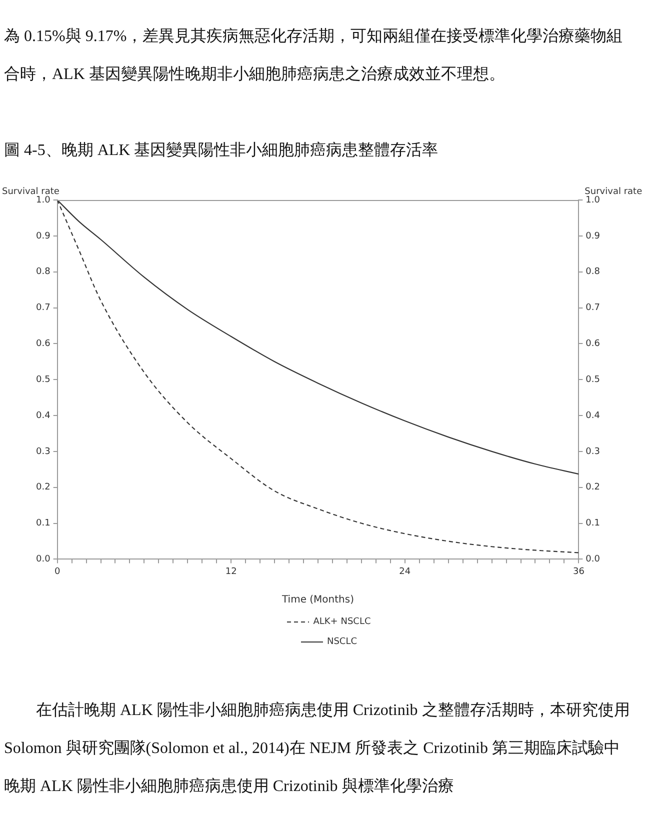  I want to click on text: 在估計晚期 ALK 陽性非小細胞肺癌病患使用 Crizotinib 之整體存活期時，本研究使用 Solomon 與研究團隊(Solomon et al., 2014)在 NEJM 所發表之 Crizotinib 第三期臨床試驗中晚期 ALK 陽性非小細胞肺癌病患使用 Crizotinib 與標準化學治療, so click(317, 748).